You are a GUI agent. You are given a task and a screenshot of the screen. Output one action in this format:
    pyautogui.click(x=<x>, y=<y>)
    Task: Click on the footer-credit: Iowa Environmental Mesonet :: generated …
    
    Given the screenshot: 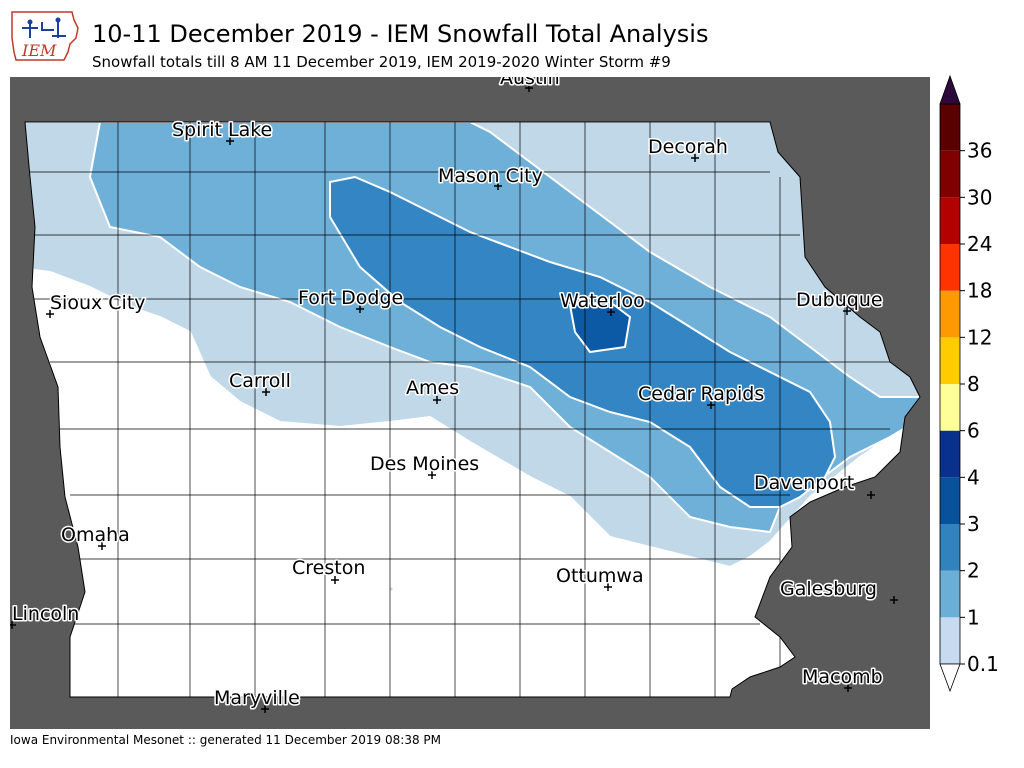 What is the action you would take?
    pyautogui.click(x=225, y=740)
    